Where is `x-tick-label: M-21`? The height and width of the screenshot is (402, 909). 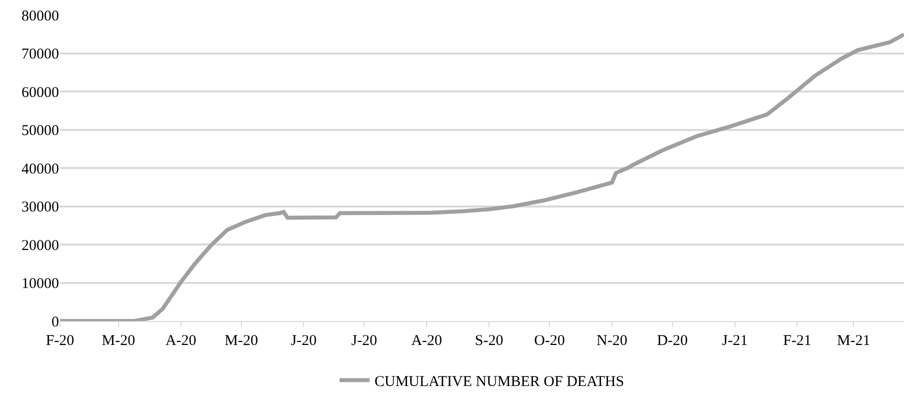
x-tick-label: M-21 is located at coordinates (853, 341).